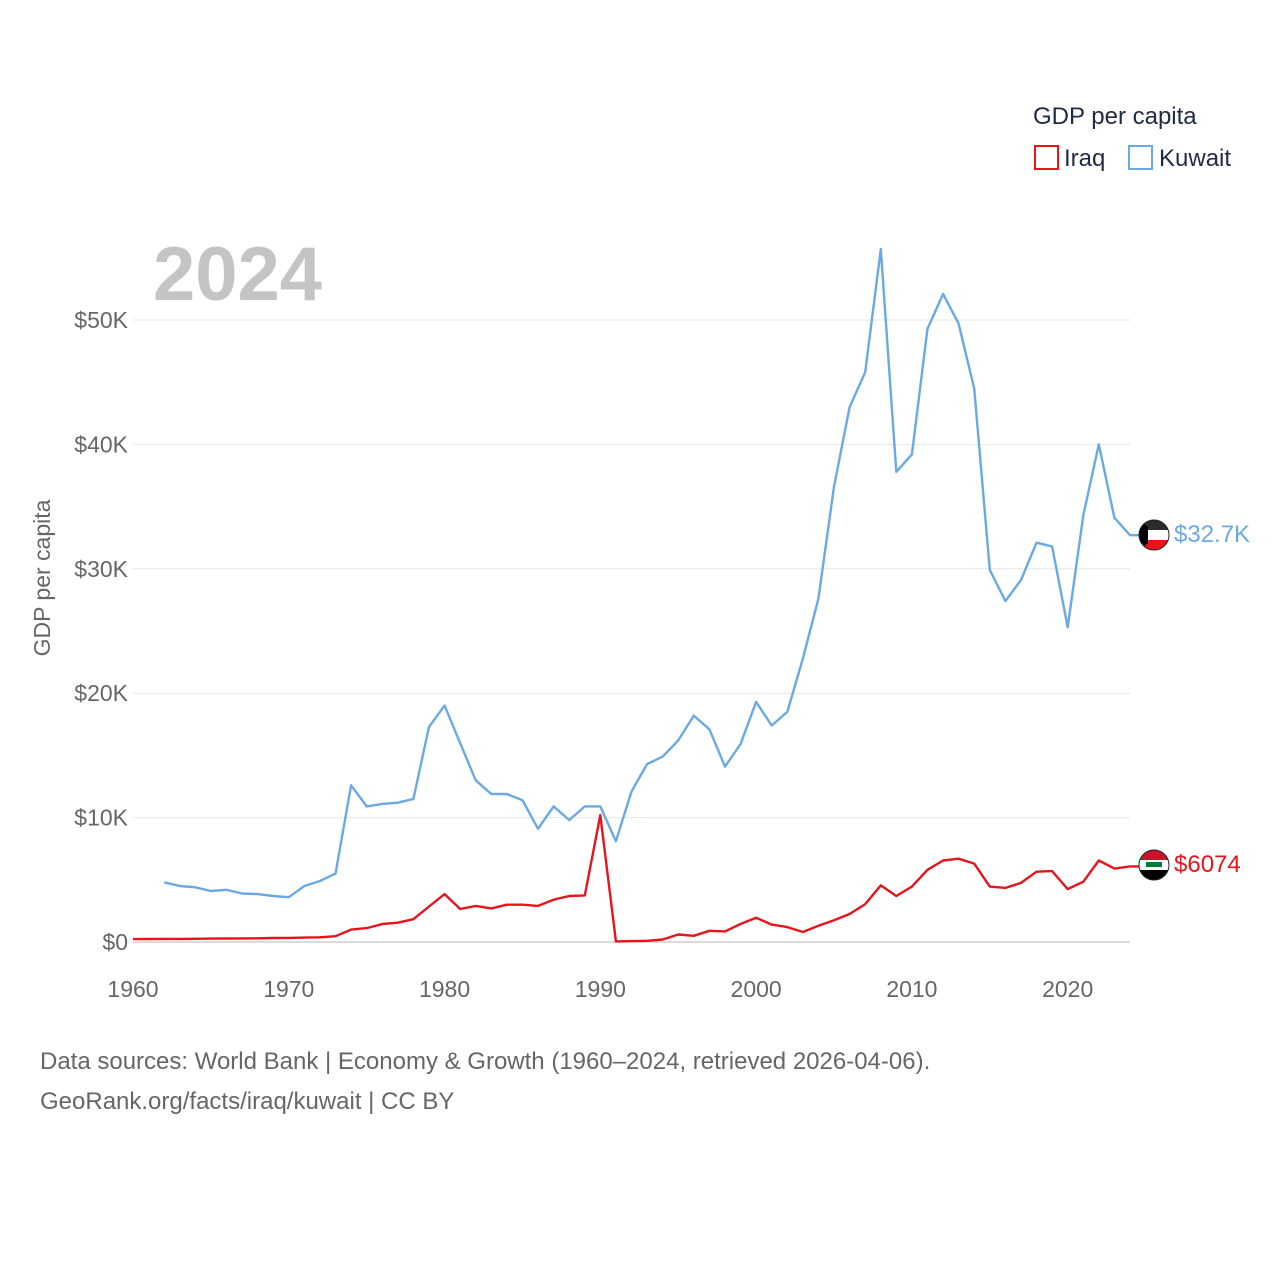 The height and width of the screenshot is (1280, 1280). Describe the element at coordinates (911, 989) in the screenshot. I see `x-tick-label: 2010` at that location.